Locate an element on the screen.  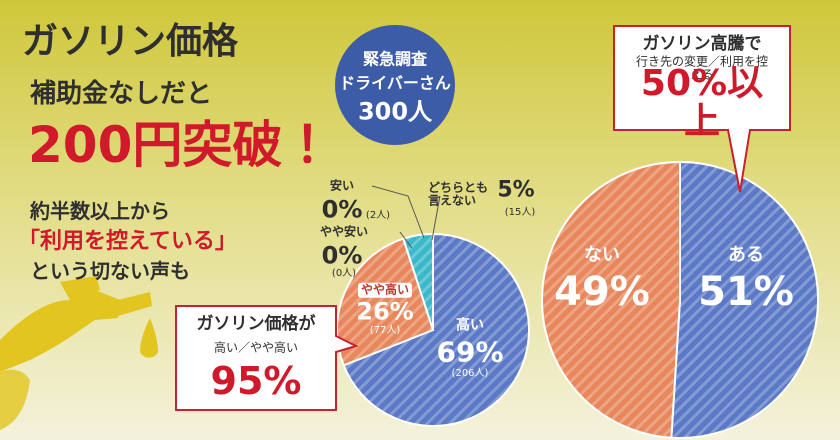
slice-count-label: (206人) is located at coordinates (470, 373).